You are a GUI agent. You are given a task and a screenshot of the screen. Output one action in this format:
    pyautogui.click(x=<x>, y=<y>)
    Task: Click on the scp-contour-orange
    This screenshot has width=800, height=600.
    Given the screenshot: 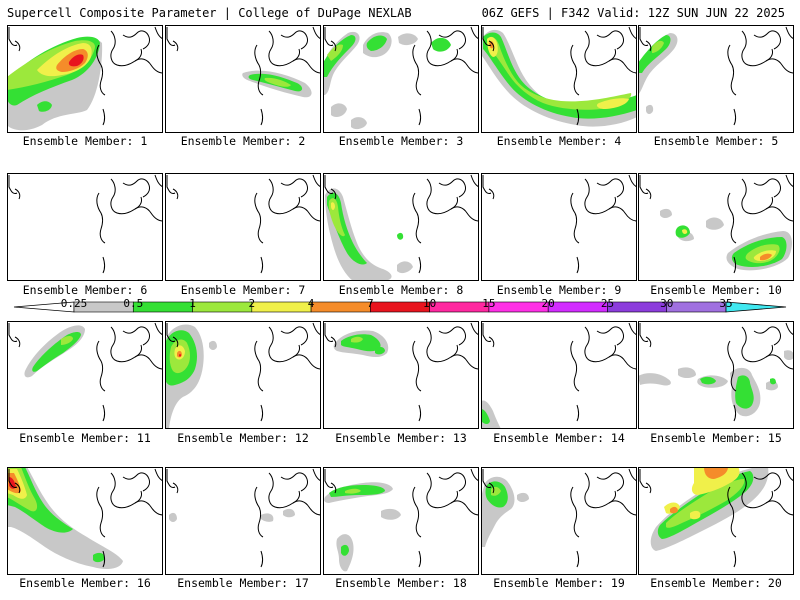 What is the action you would take?
    pyautogui.click(x=716, y=473)
    